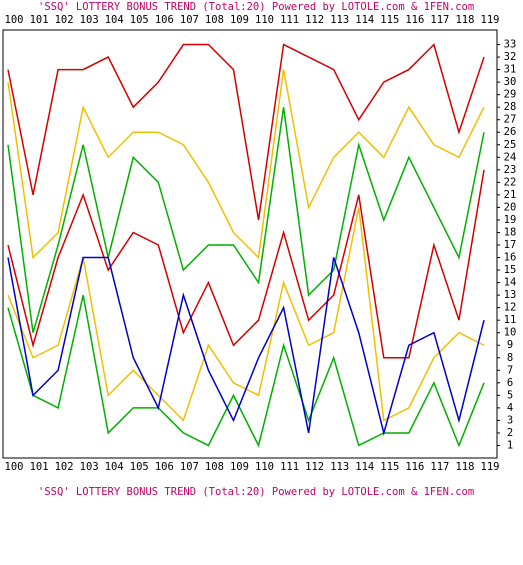 This screenshot has width=523, height=565. What do you see at coordinates (64, 467) in the screenshot?
I see `x-tick-label-bottom: 102` at bounding box center [64, 467].